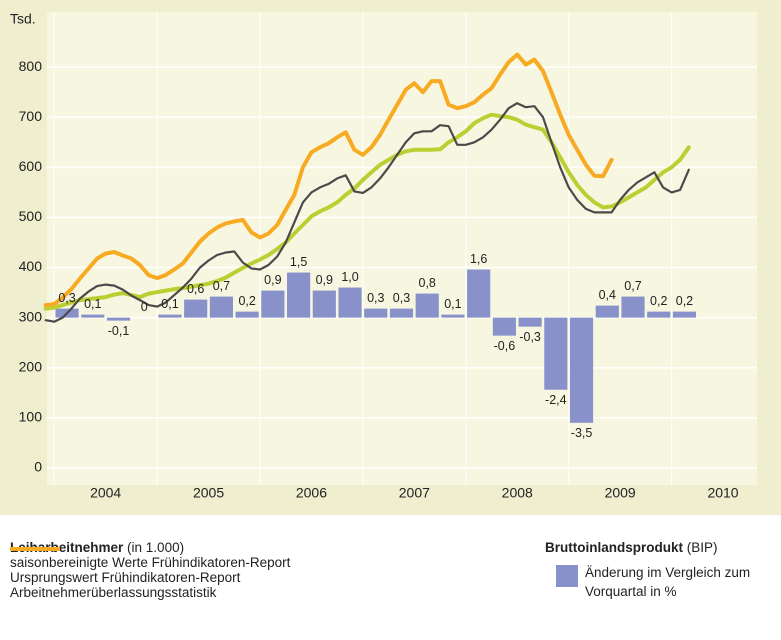 Image resolution: width=781 pixels, height=640 pixels. Describe the element at coordinates (349, 277) in the screenshot. I see `data-label: 1,0` at that location.